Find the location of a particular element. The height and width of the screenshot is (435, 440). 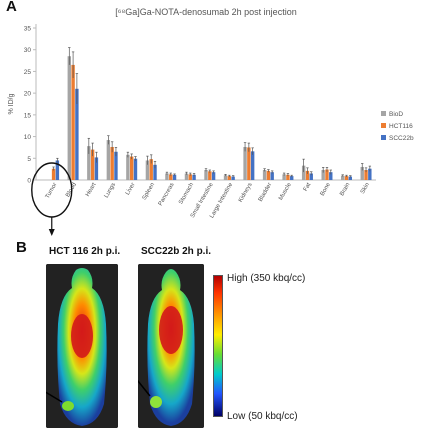

y-axis-label: % ID/g is located at coordinates (11, 103).